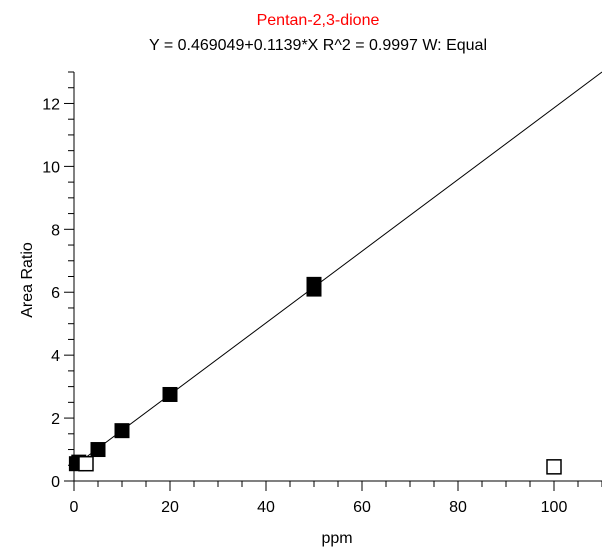 Image resolution: width=602 pixels, height=550 pixels. What do you see at coordinates (51, 104) in the screenshot?
I see `y-tick-label: 12` at bounding box center [51, 104].